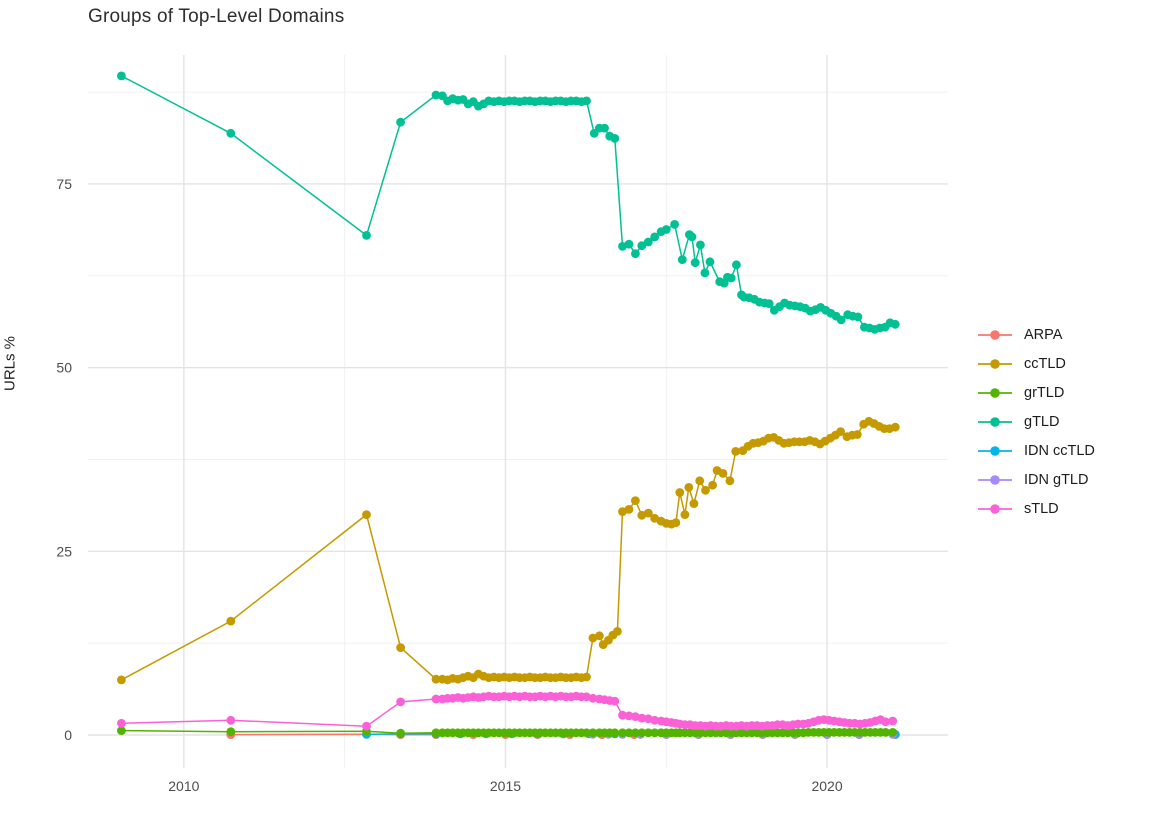 This screenshot has height=827, width=1164. I want to click on legend-label: sTLD, so click(1041, 508).